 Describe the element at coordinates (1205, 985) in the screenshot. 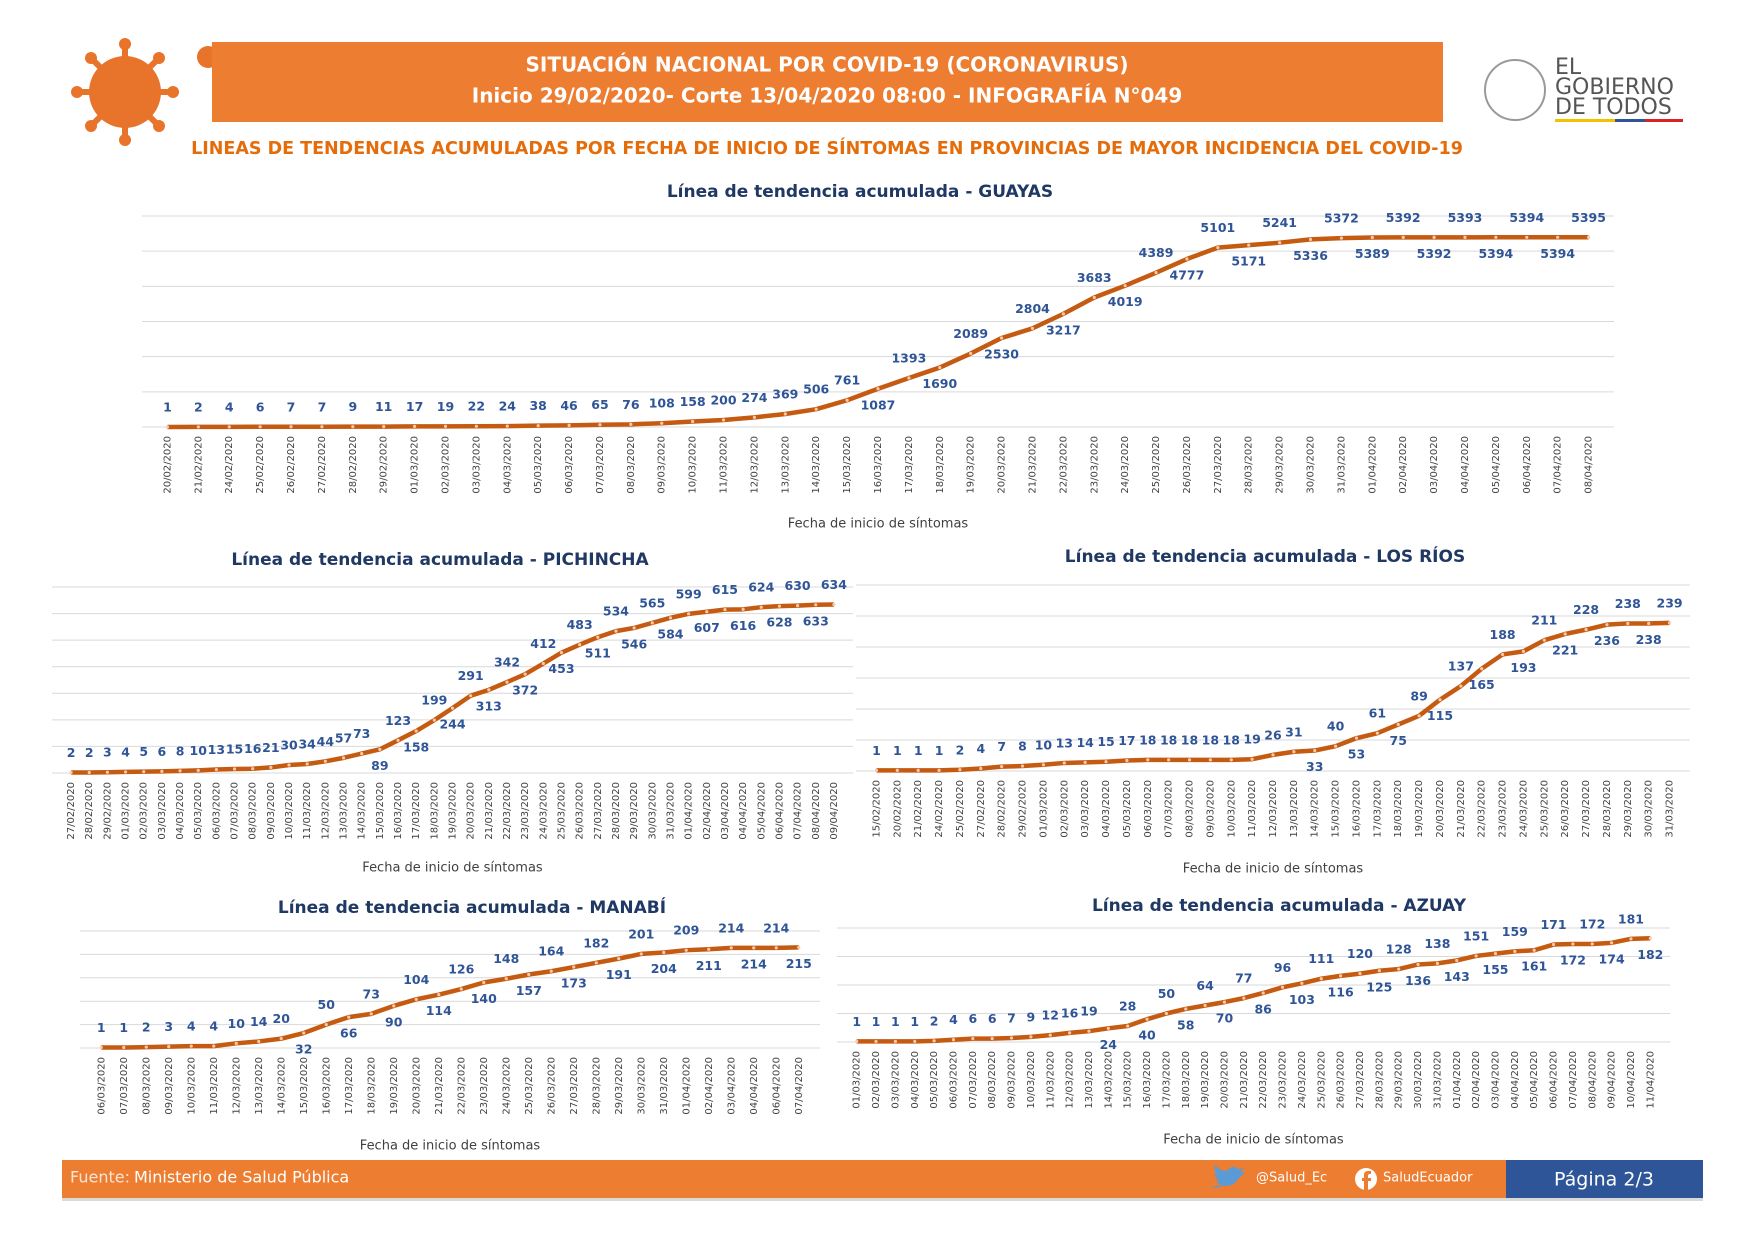

I see `value-label: 64` at that location.